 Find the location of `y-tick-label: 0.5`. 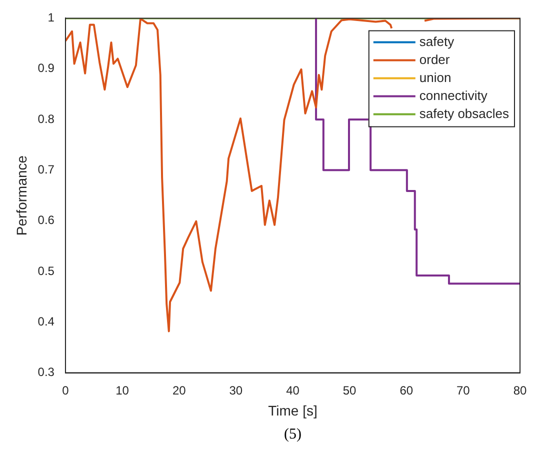

y-tick-label: 0.5 is located at coordinates (46, 271).